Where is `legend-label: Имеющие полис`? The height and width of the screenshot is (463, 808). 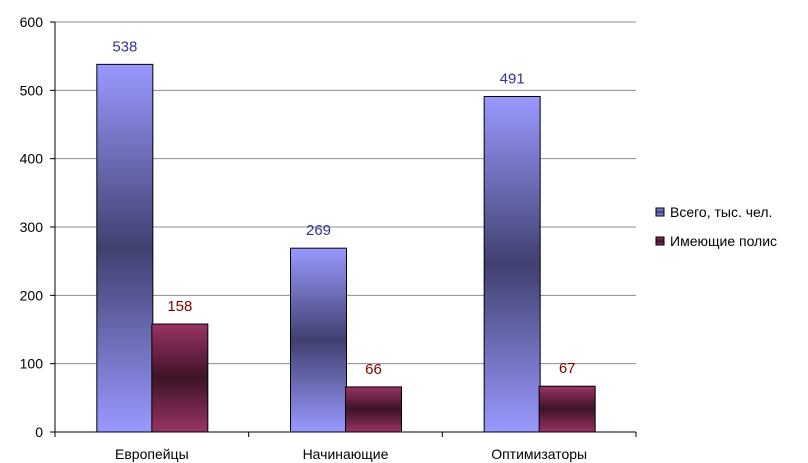 legend-label: Имеющие полис is located at coordinates (723, 241).